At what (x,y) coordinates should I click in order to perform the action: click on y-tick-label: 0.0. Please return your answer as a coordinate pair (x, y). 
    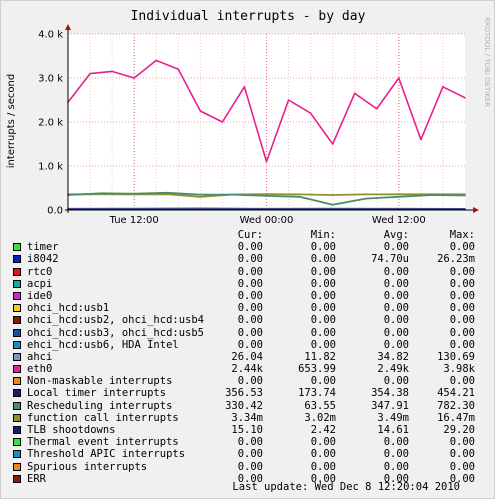
    Looking at the image, I should click on (55, 211).